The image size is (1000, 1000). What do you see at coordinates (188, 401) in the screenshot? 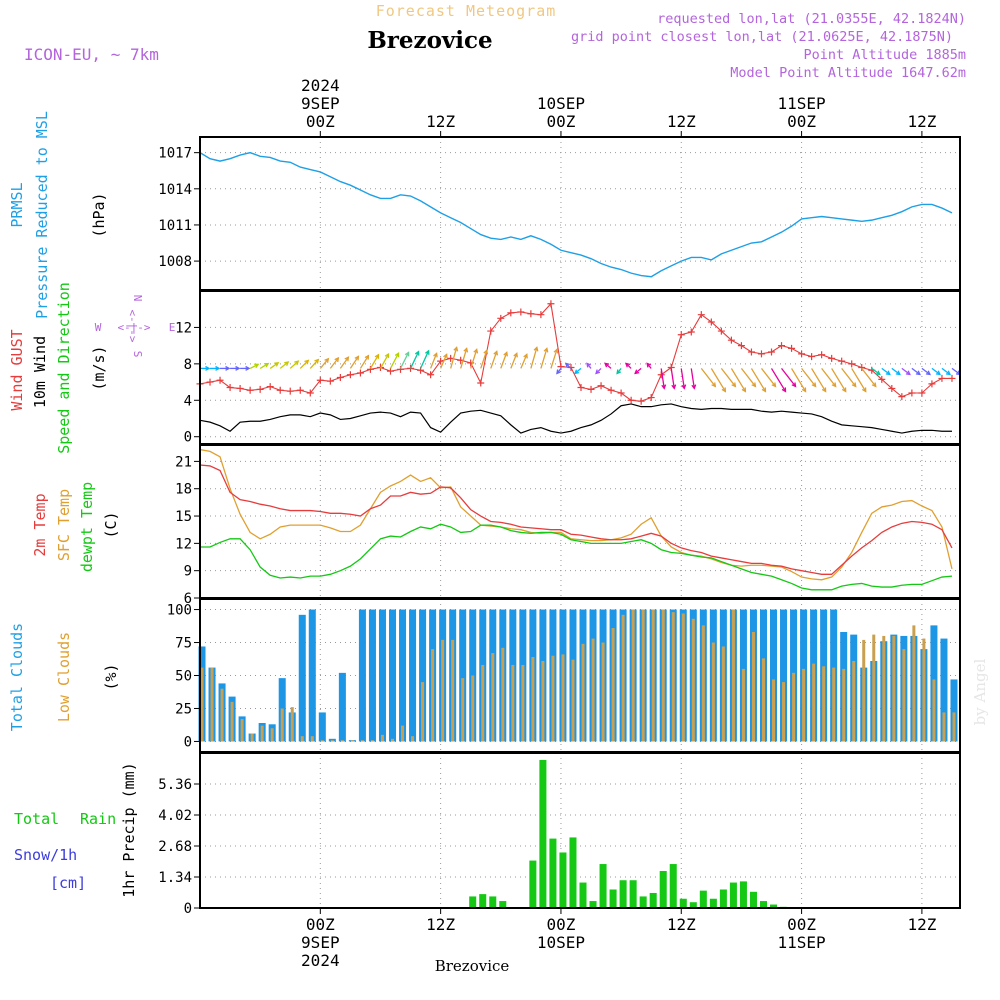
I see `y-tick-label: 4` at bounding box center [188, 401].